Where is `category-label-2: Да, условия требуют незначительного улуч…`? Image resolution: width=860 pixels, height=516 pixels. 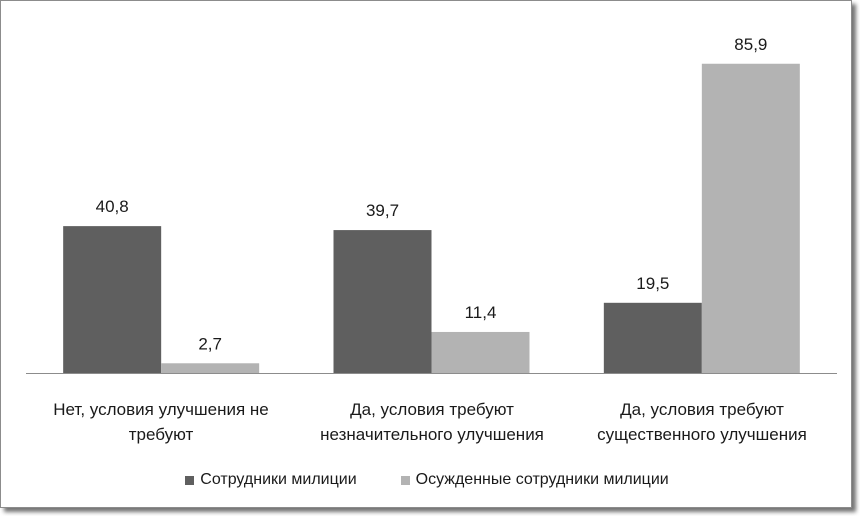
category-label-2: Да, условия требуют незначительного улуч… is located at coordinates (432, 422).